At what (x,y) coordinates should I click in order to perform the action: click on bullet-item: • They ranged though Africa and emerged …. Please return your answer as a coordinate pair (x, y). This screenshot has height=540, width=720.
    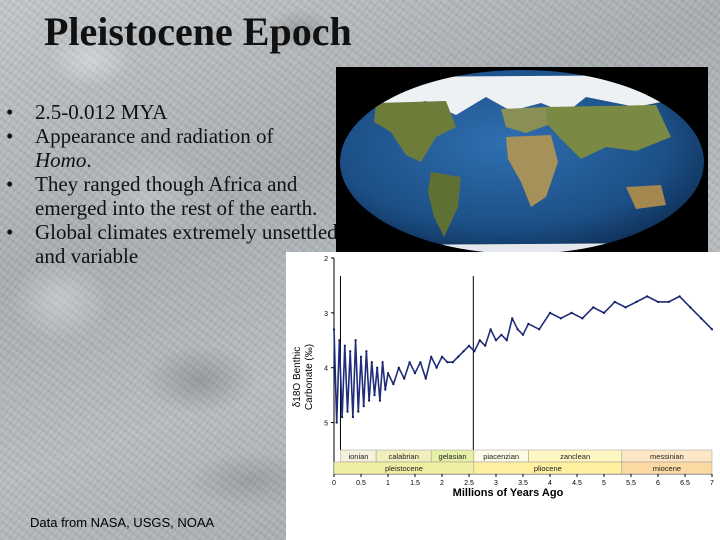
    Looking at the image, I should click on (176, 196).